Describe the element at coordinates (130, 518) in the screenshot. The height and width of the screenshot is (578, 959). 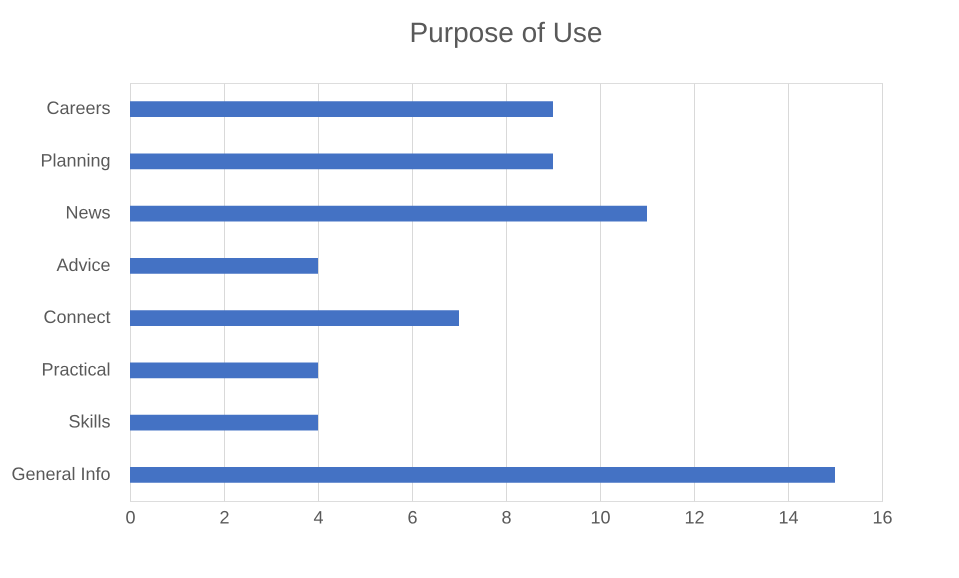
I see `x-tick-label: 0` at that location.